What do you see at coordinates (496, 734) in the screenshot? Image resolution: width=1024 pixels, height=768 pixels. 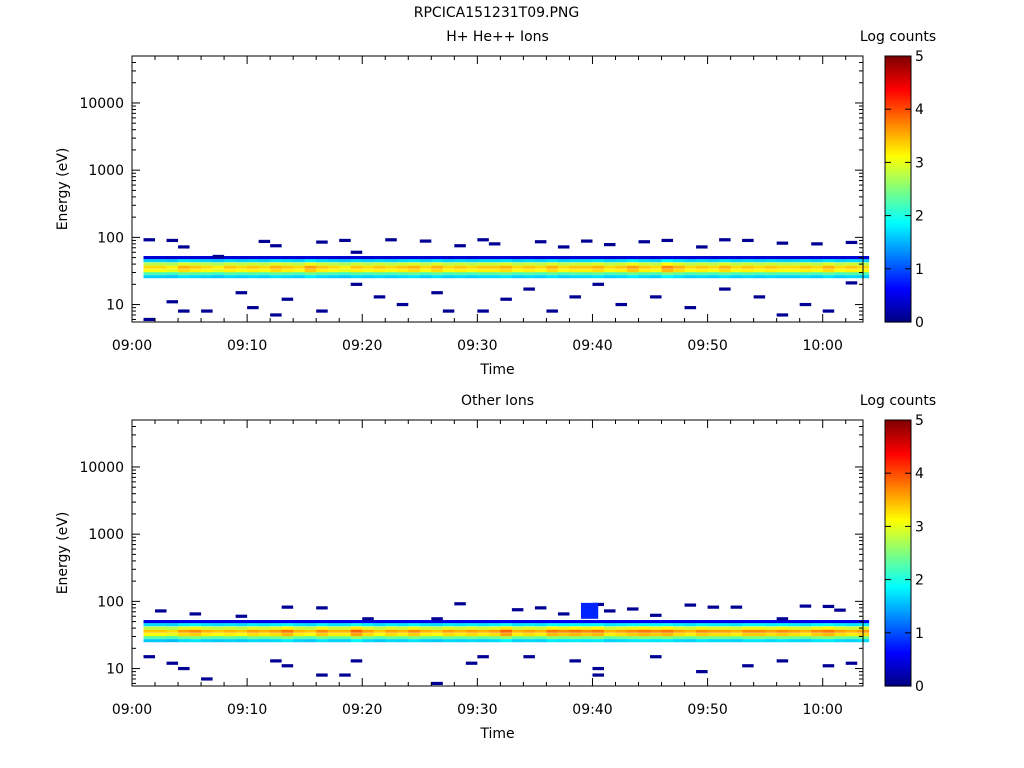 I see `x-axis-label: Time` at bounding box center [496, 734].